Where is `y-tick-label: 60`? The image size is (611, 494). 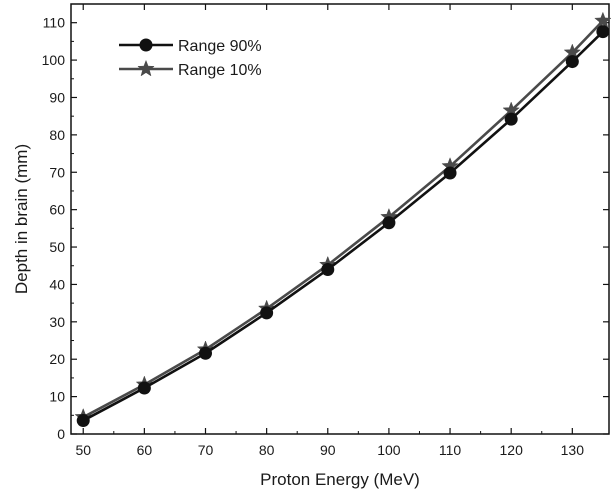 y-tick-label: 60 is located at coordinates (57, 210).